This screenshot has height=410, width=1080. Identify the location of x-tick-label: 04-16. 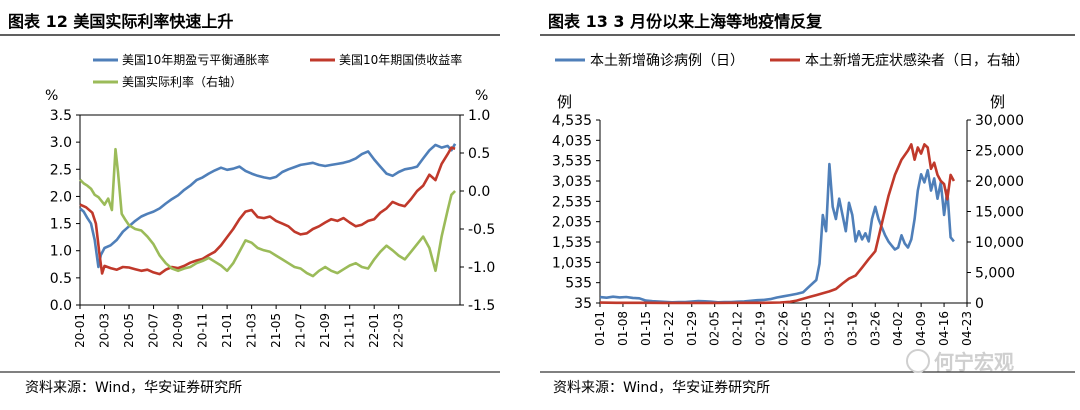
(944, 328).